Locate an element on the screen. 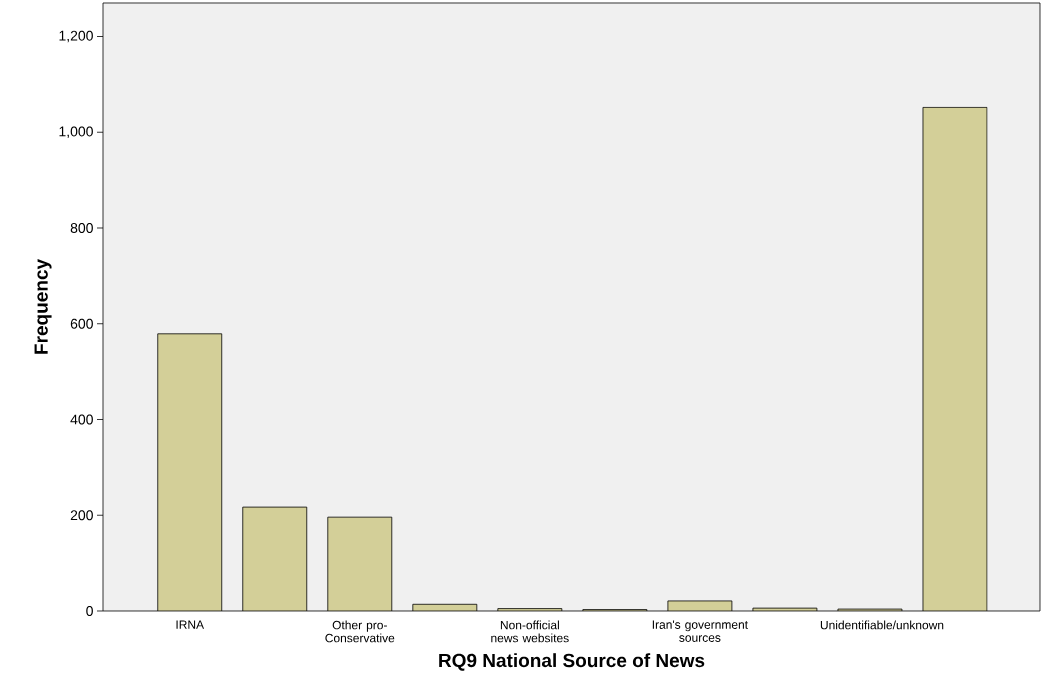  x-tick-label: Iran's government sources is located at coordinates (700, 631).